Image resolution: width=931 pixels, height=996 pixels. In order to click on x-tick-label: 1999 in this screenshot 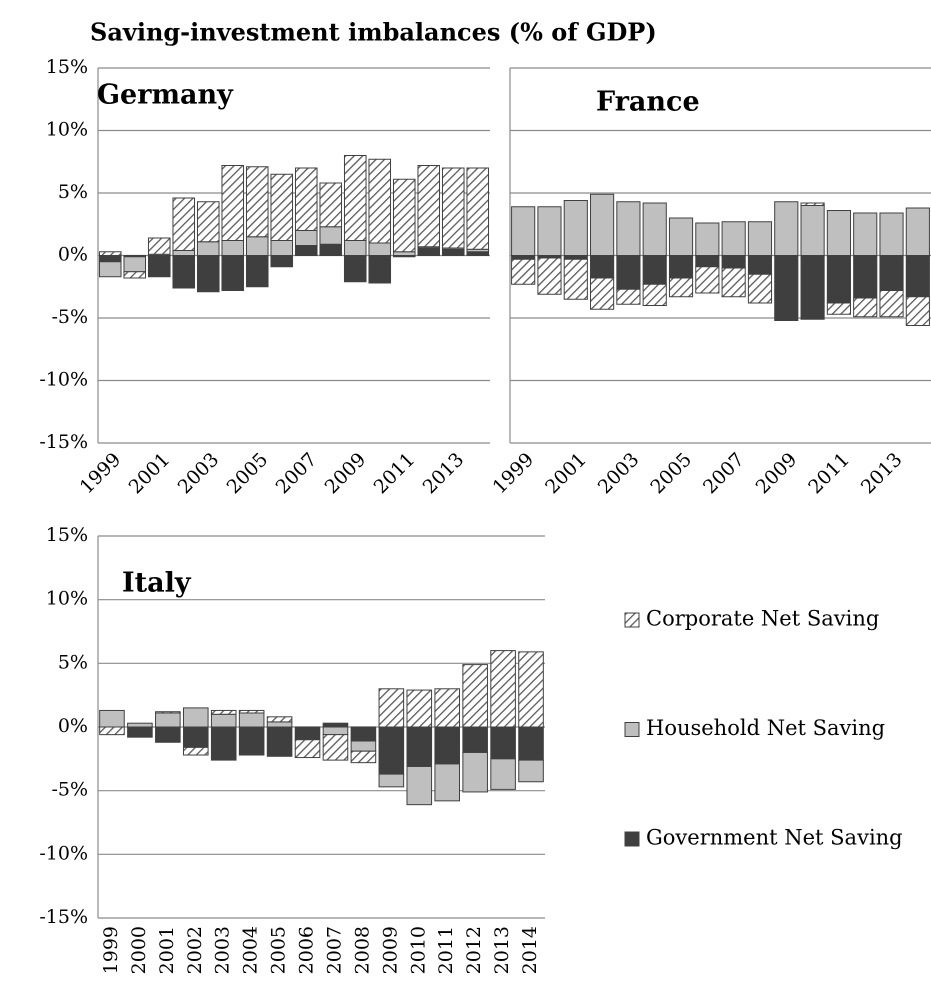, I will do `click(513, 474)`.